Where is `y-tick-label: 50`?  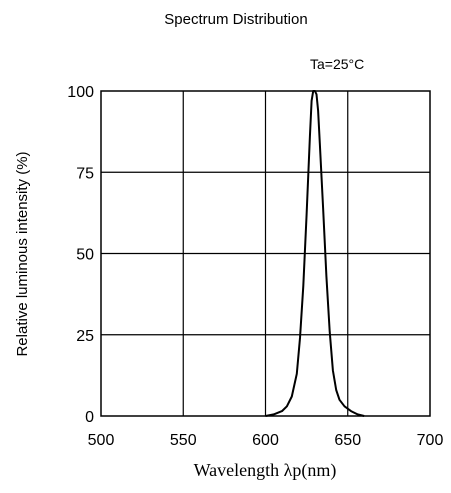
y-tick-label: 50 is located at coordinates (85, 255).